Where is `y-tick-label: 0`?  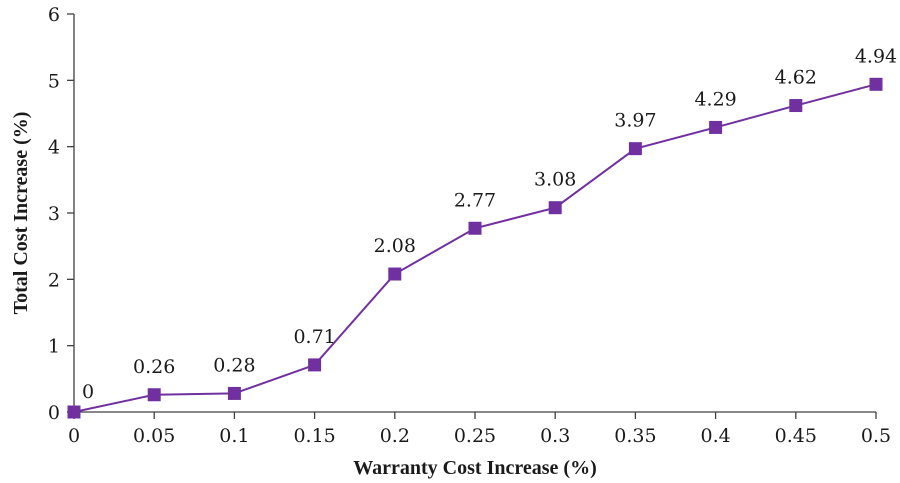 y-tick-label: 0 is located at coordinates (54, 413).